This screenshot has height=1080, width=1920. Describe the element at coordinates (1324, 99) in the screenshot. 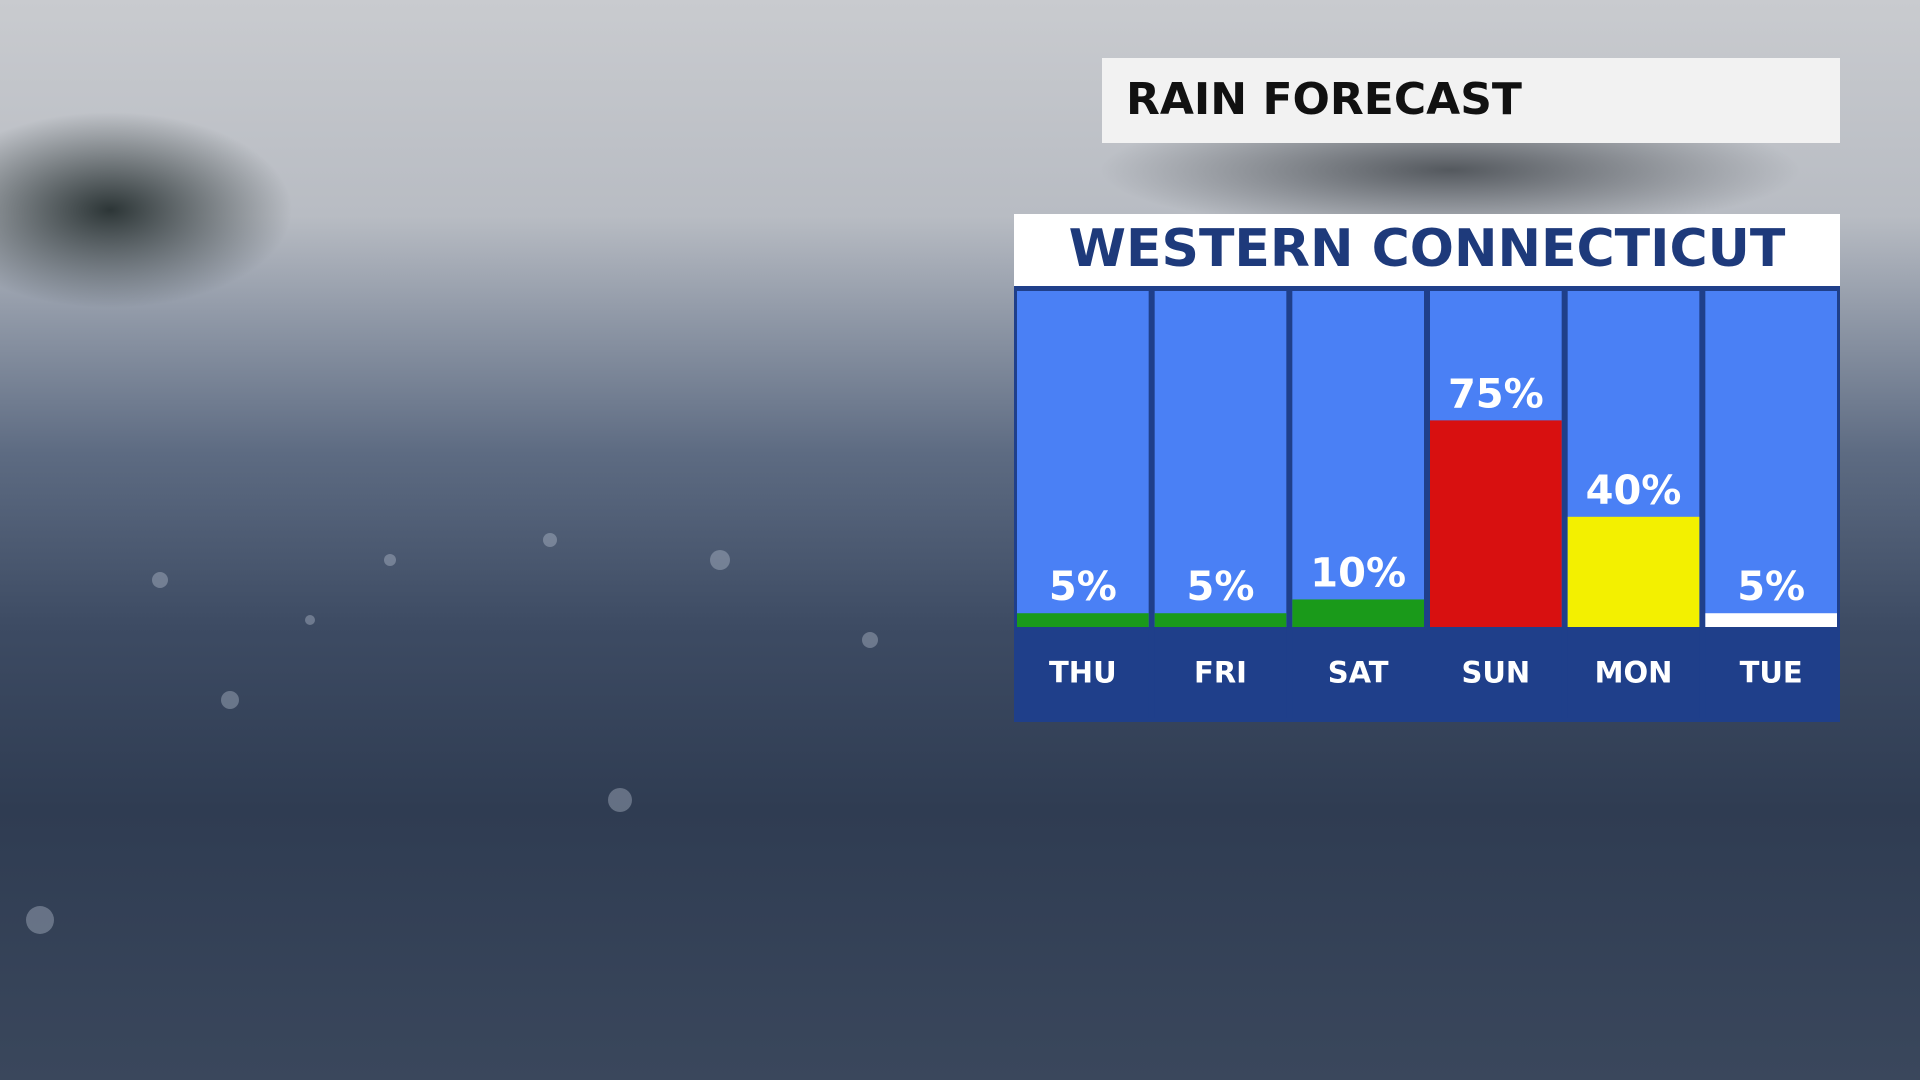

I see `chart-title: RAIN FORECAST` at that location.